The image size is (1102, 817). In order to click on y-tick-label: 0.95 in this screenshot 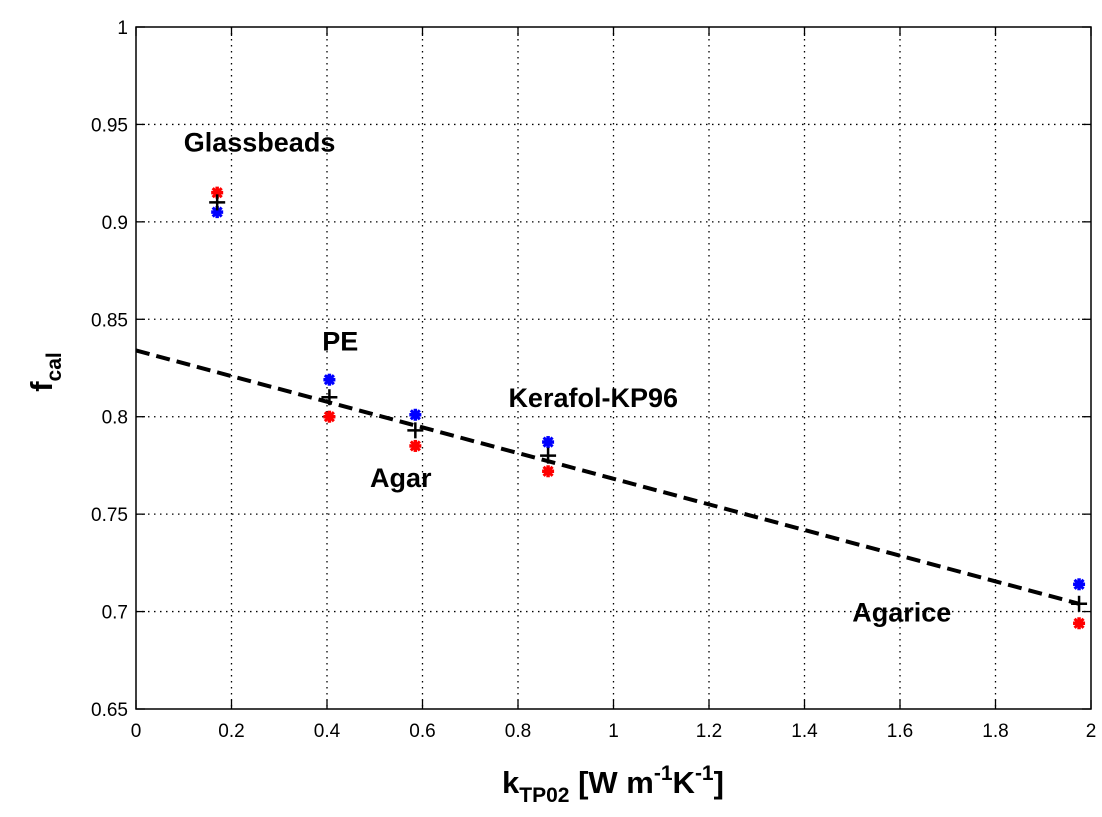, I will do `click(109, 125)`.